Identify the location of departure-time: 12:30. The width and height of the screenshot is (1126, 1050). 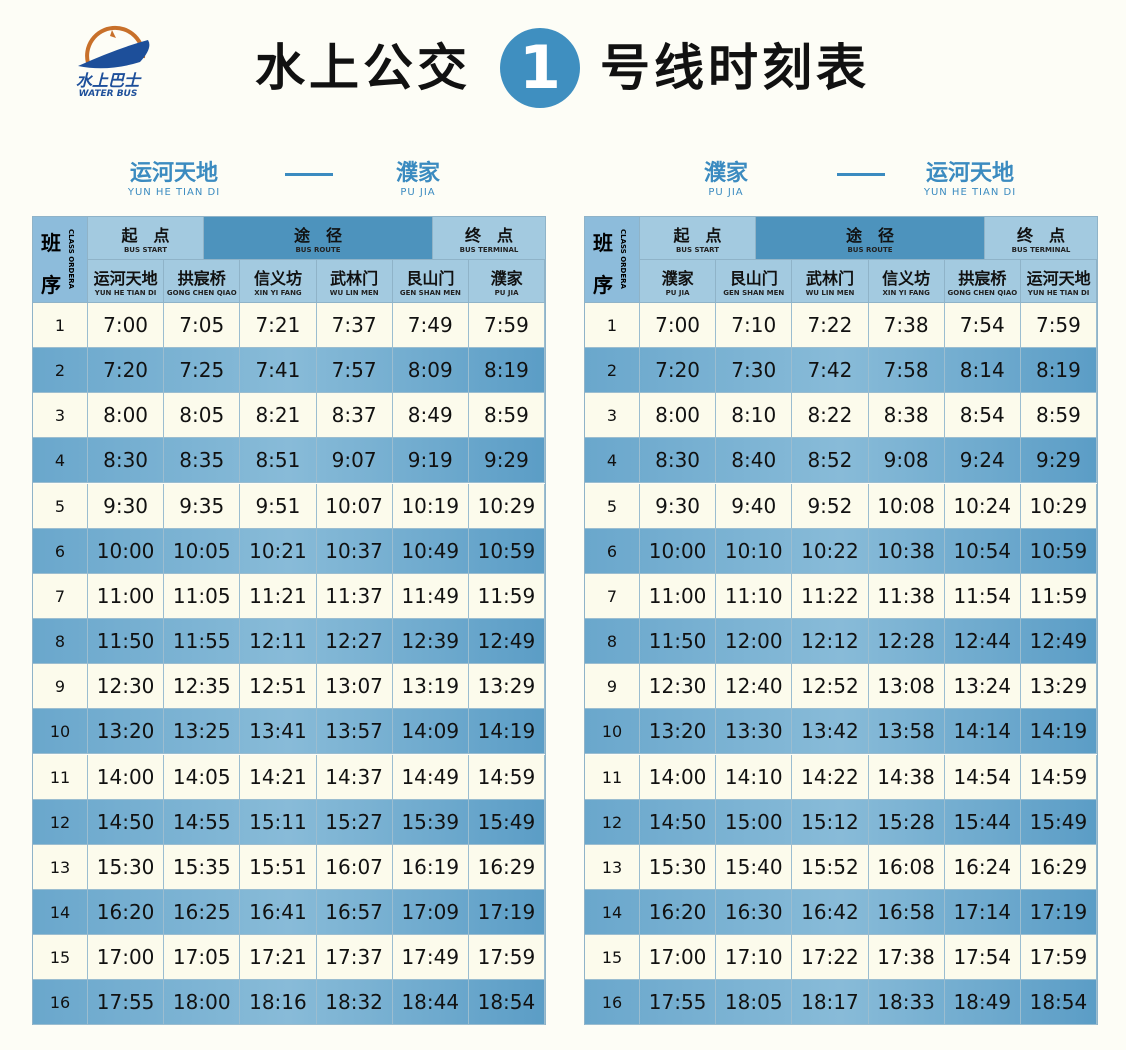
(678, 687).